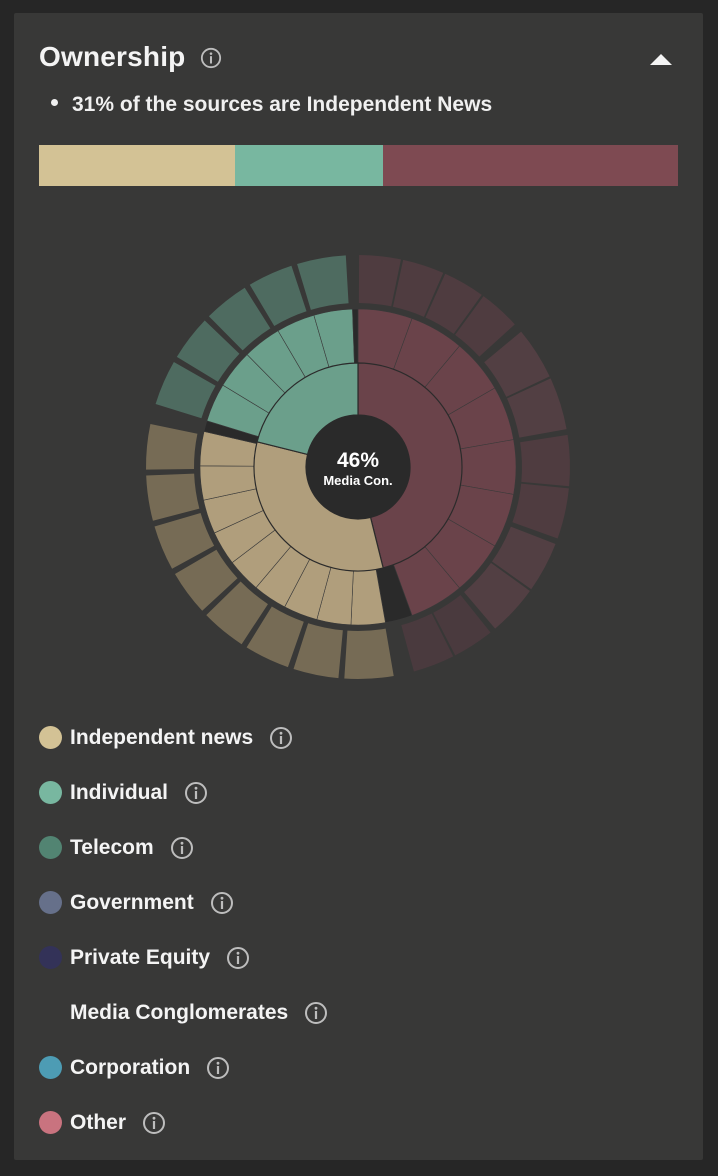  I want to click on middle-ring, so click(358, 467).